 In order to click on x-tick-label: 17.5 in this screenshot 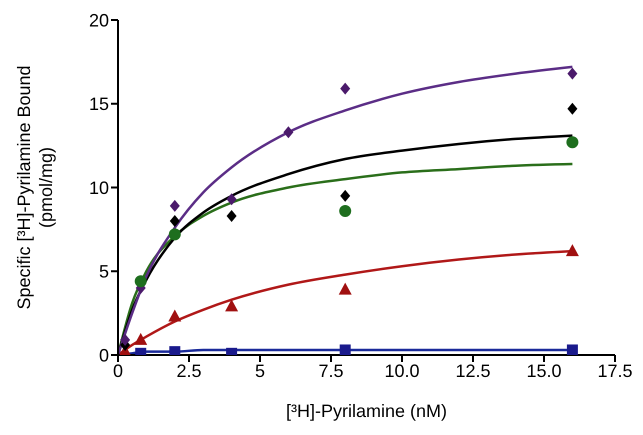, I will do `click(615, 370)`.